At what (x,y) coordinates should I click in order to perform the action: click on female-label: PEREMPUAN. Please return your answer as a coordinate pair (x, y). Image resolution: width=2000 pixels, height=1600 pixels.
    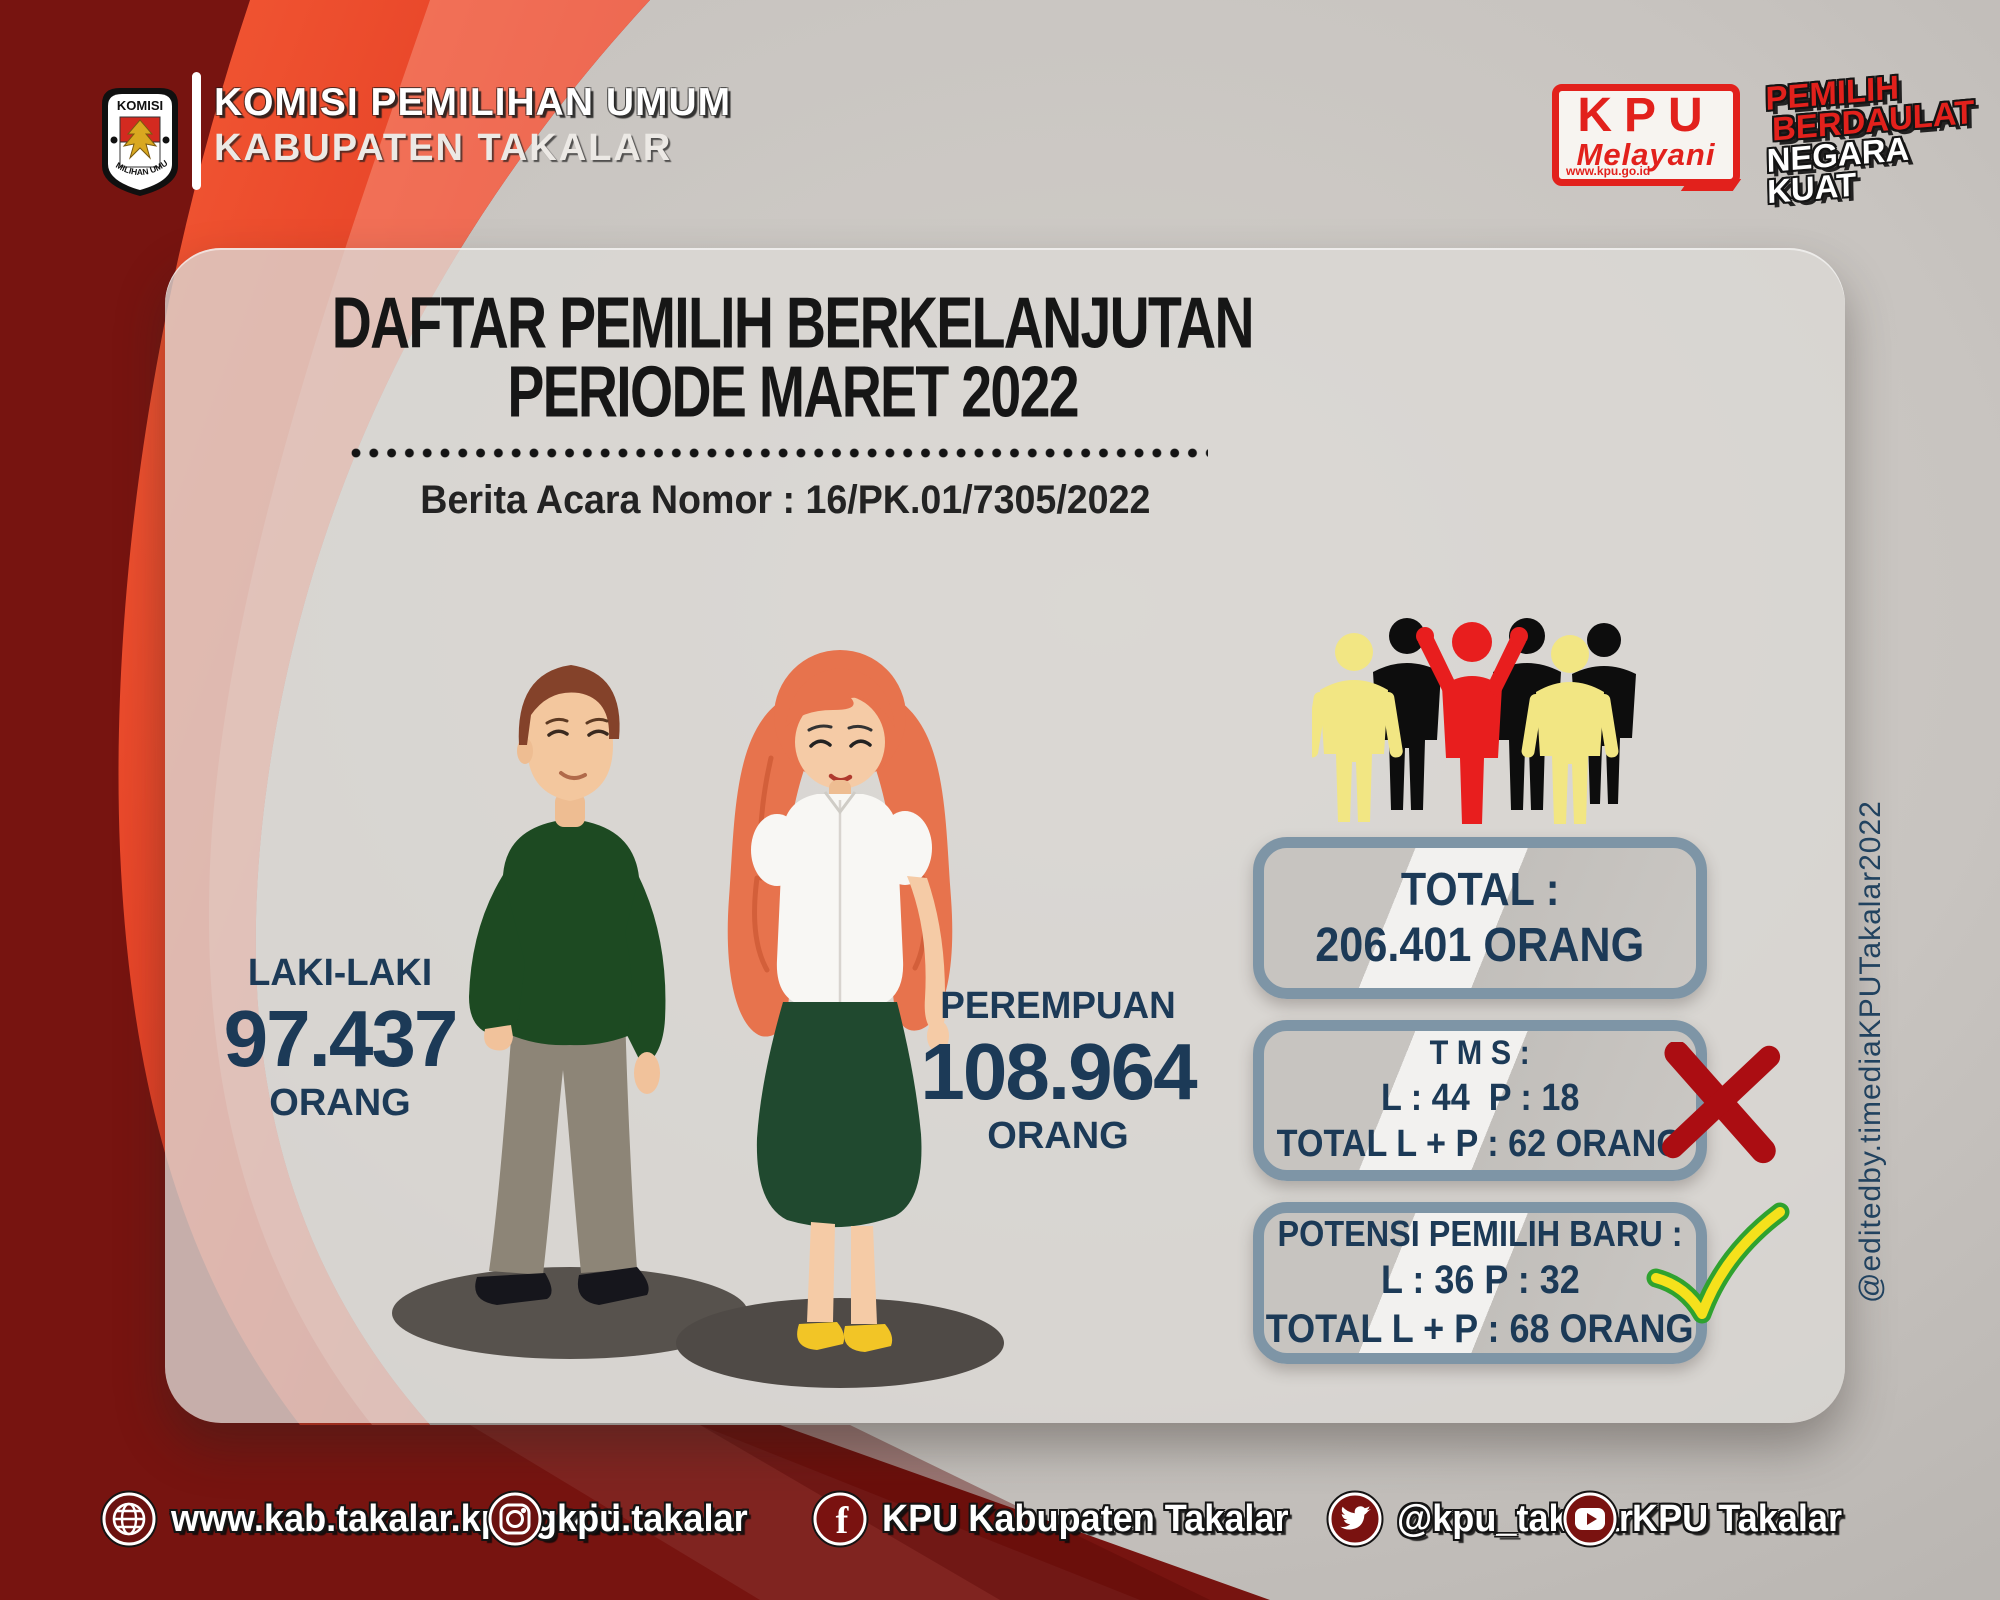
    Looking at the image, I should click on (1058, 1006).